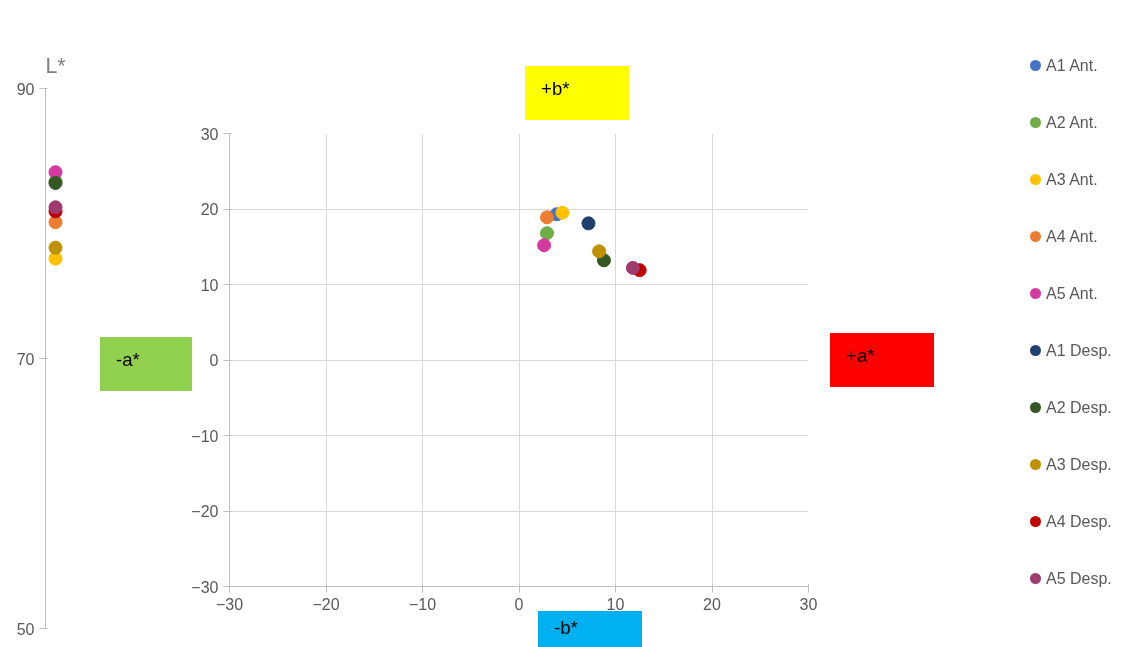 The image size is (1132, 647). Describe the element at coordinates (205, 436) in the screenshot. I see `y-tick-label: −10` at that location.